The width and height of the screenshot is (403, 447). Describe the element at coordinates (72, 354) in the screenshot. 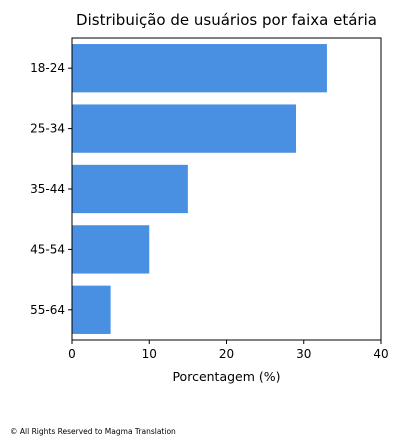

I see `x-tick-label: 0` at that location.